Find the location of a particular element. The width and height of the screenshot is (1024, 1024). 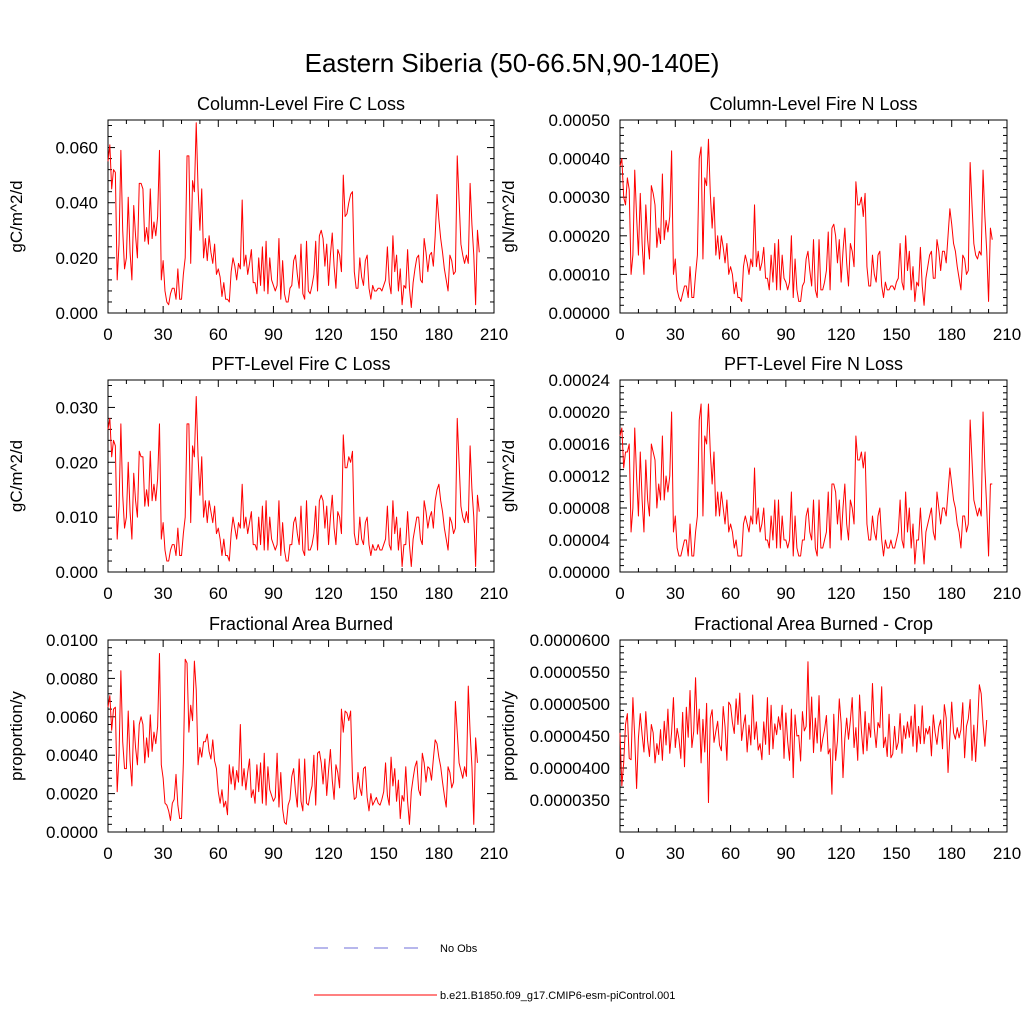

y-tick-label: 0.0000550 is located at coordinates (570, 672).